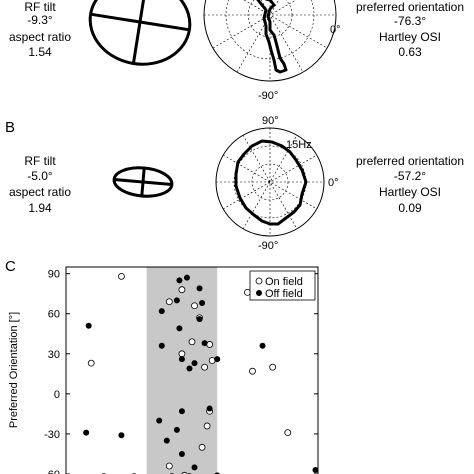  I want to click on panel-b-polar-plot: 90° 15Hz 0° -90°, so click(277, 183).